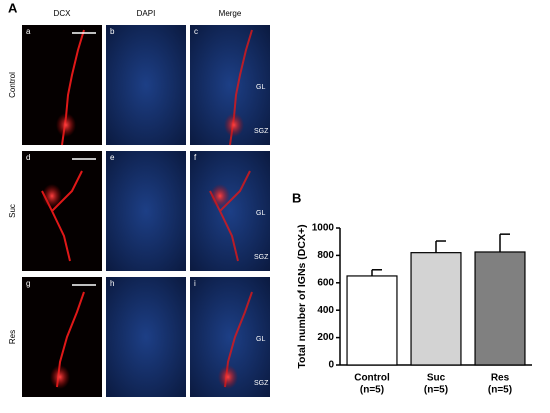 This screenshot has width=550, height=413. Describe the element at coordinates (112, 283) in the screenshot. I see `panel-letter: h` at that location.